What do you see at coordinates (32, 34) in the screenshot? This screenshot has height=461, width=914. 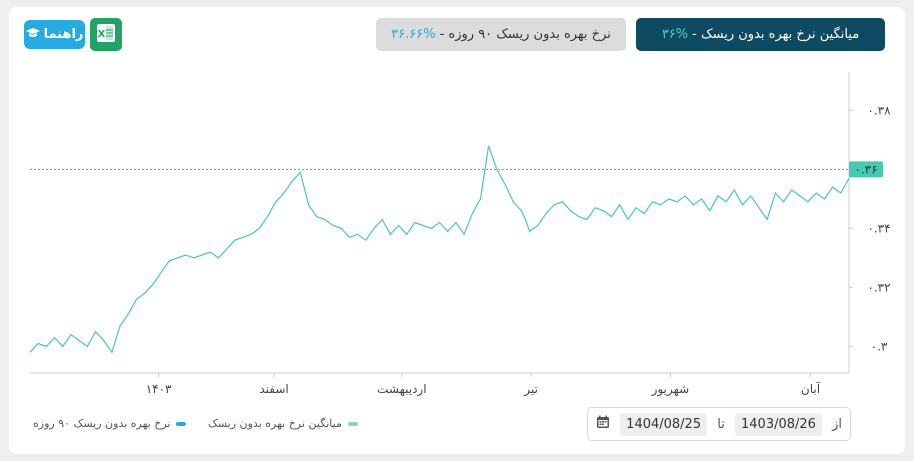 I see `graduation-cap-icon` at bounding box center [32, 34].